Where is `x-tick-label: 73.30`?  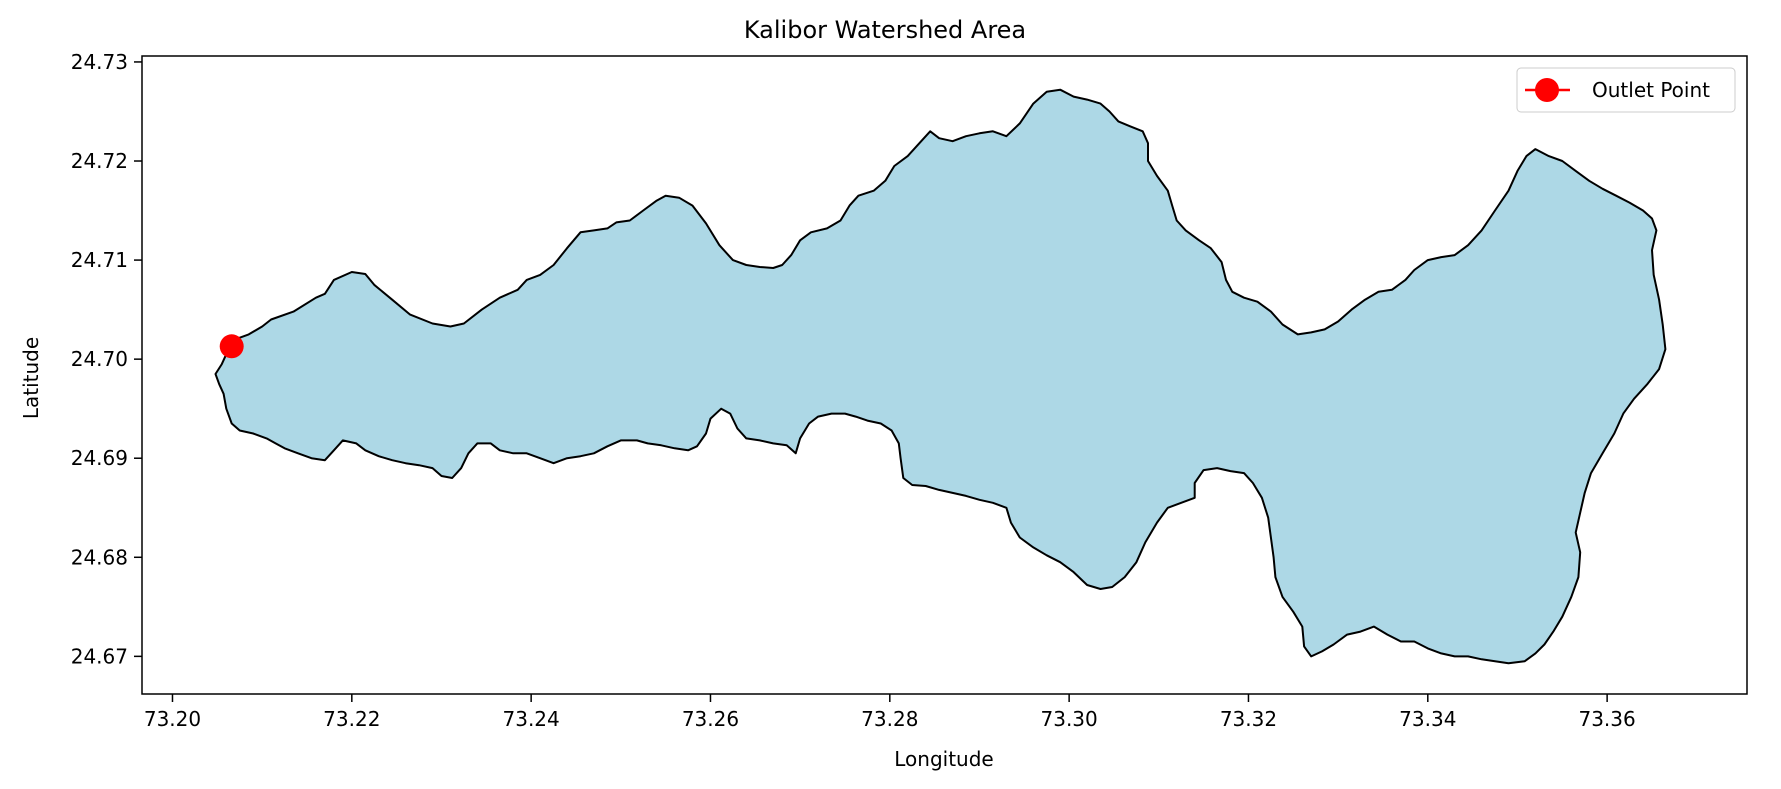
x-tick-label: 73.30 is located at coordinates (1069, 719).